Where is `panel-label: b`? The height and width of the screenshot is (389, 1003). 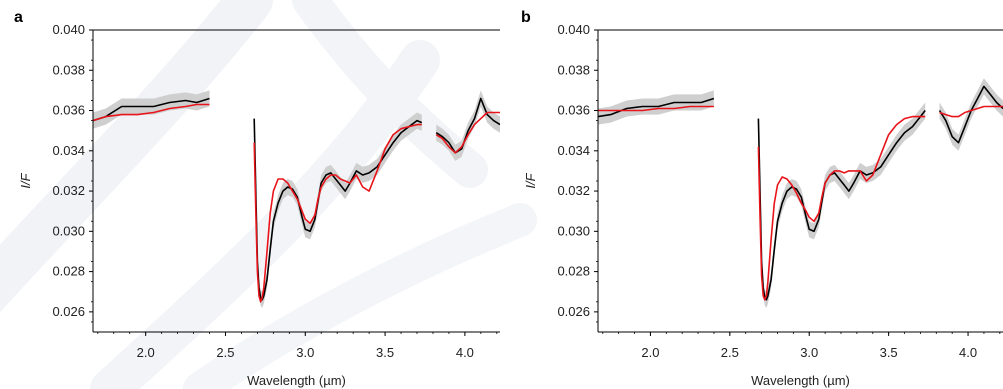 panel-label: b is located at coordinates (526, 17).